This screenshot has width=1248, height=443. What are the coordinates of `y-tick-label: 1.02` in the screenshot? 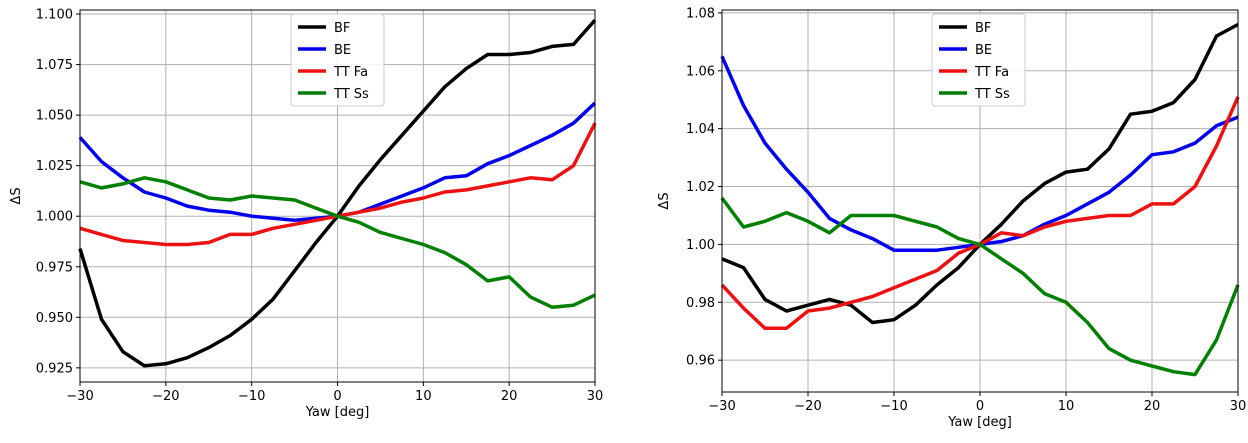 It's located at (700, 187).